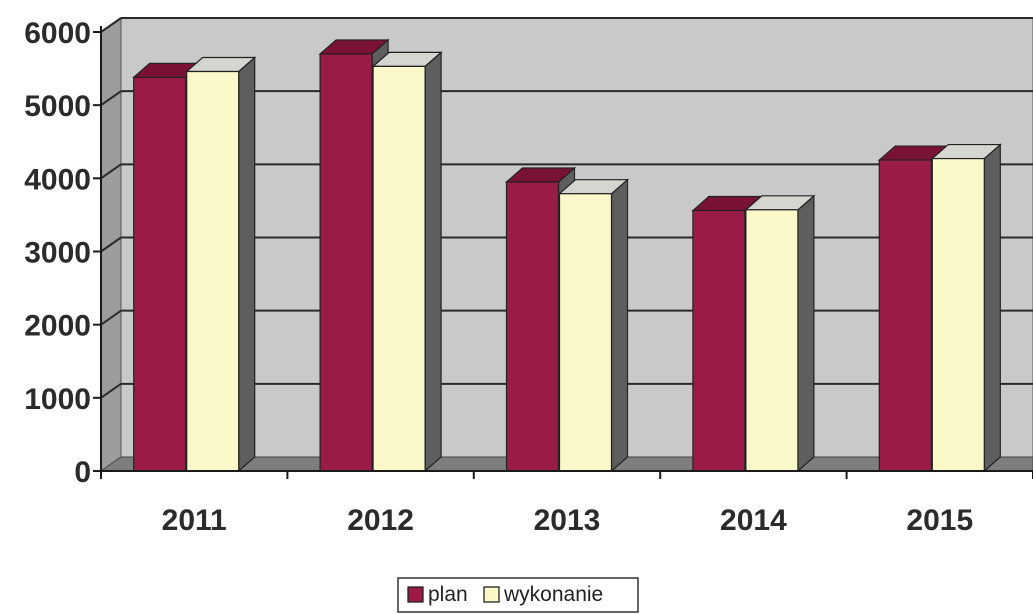 The image size is (1033, 614). I want to click on x-tick-label: 2012, so click(380, 520).